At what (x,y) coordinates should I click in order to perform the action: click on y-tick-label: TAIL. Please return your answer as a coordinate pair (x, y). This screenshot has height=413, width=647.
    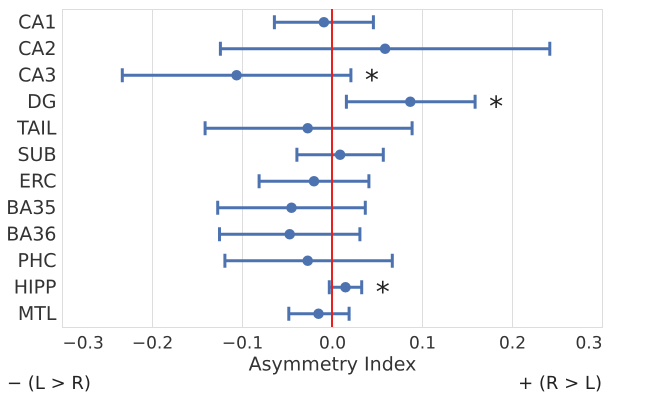
    Looking at the image, I should click on (36, 128).